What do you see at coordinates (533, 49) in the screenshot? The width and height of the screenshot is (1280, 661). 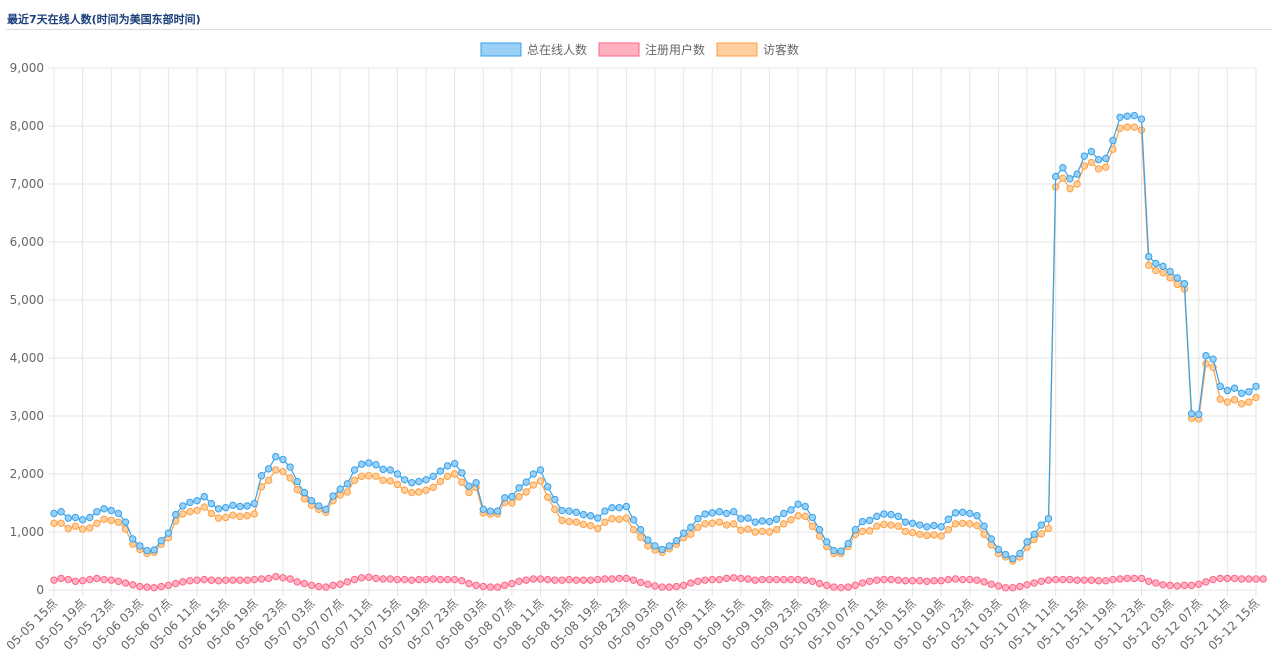 I see `legend-item: 总在线人数` at bounding box center [533, 49].